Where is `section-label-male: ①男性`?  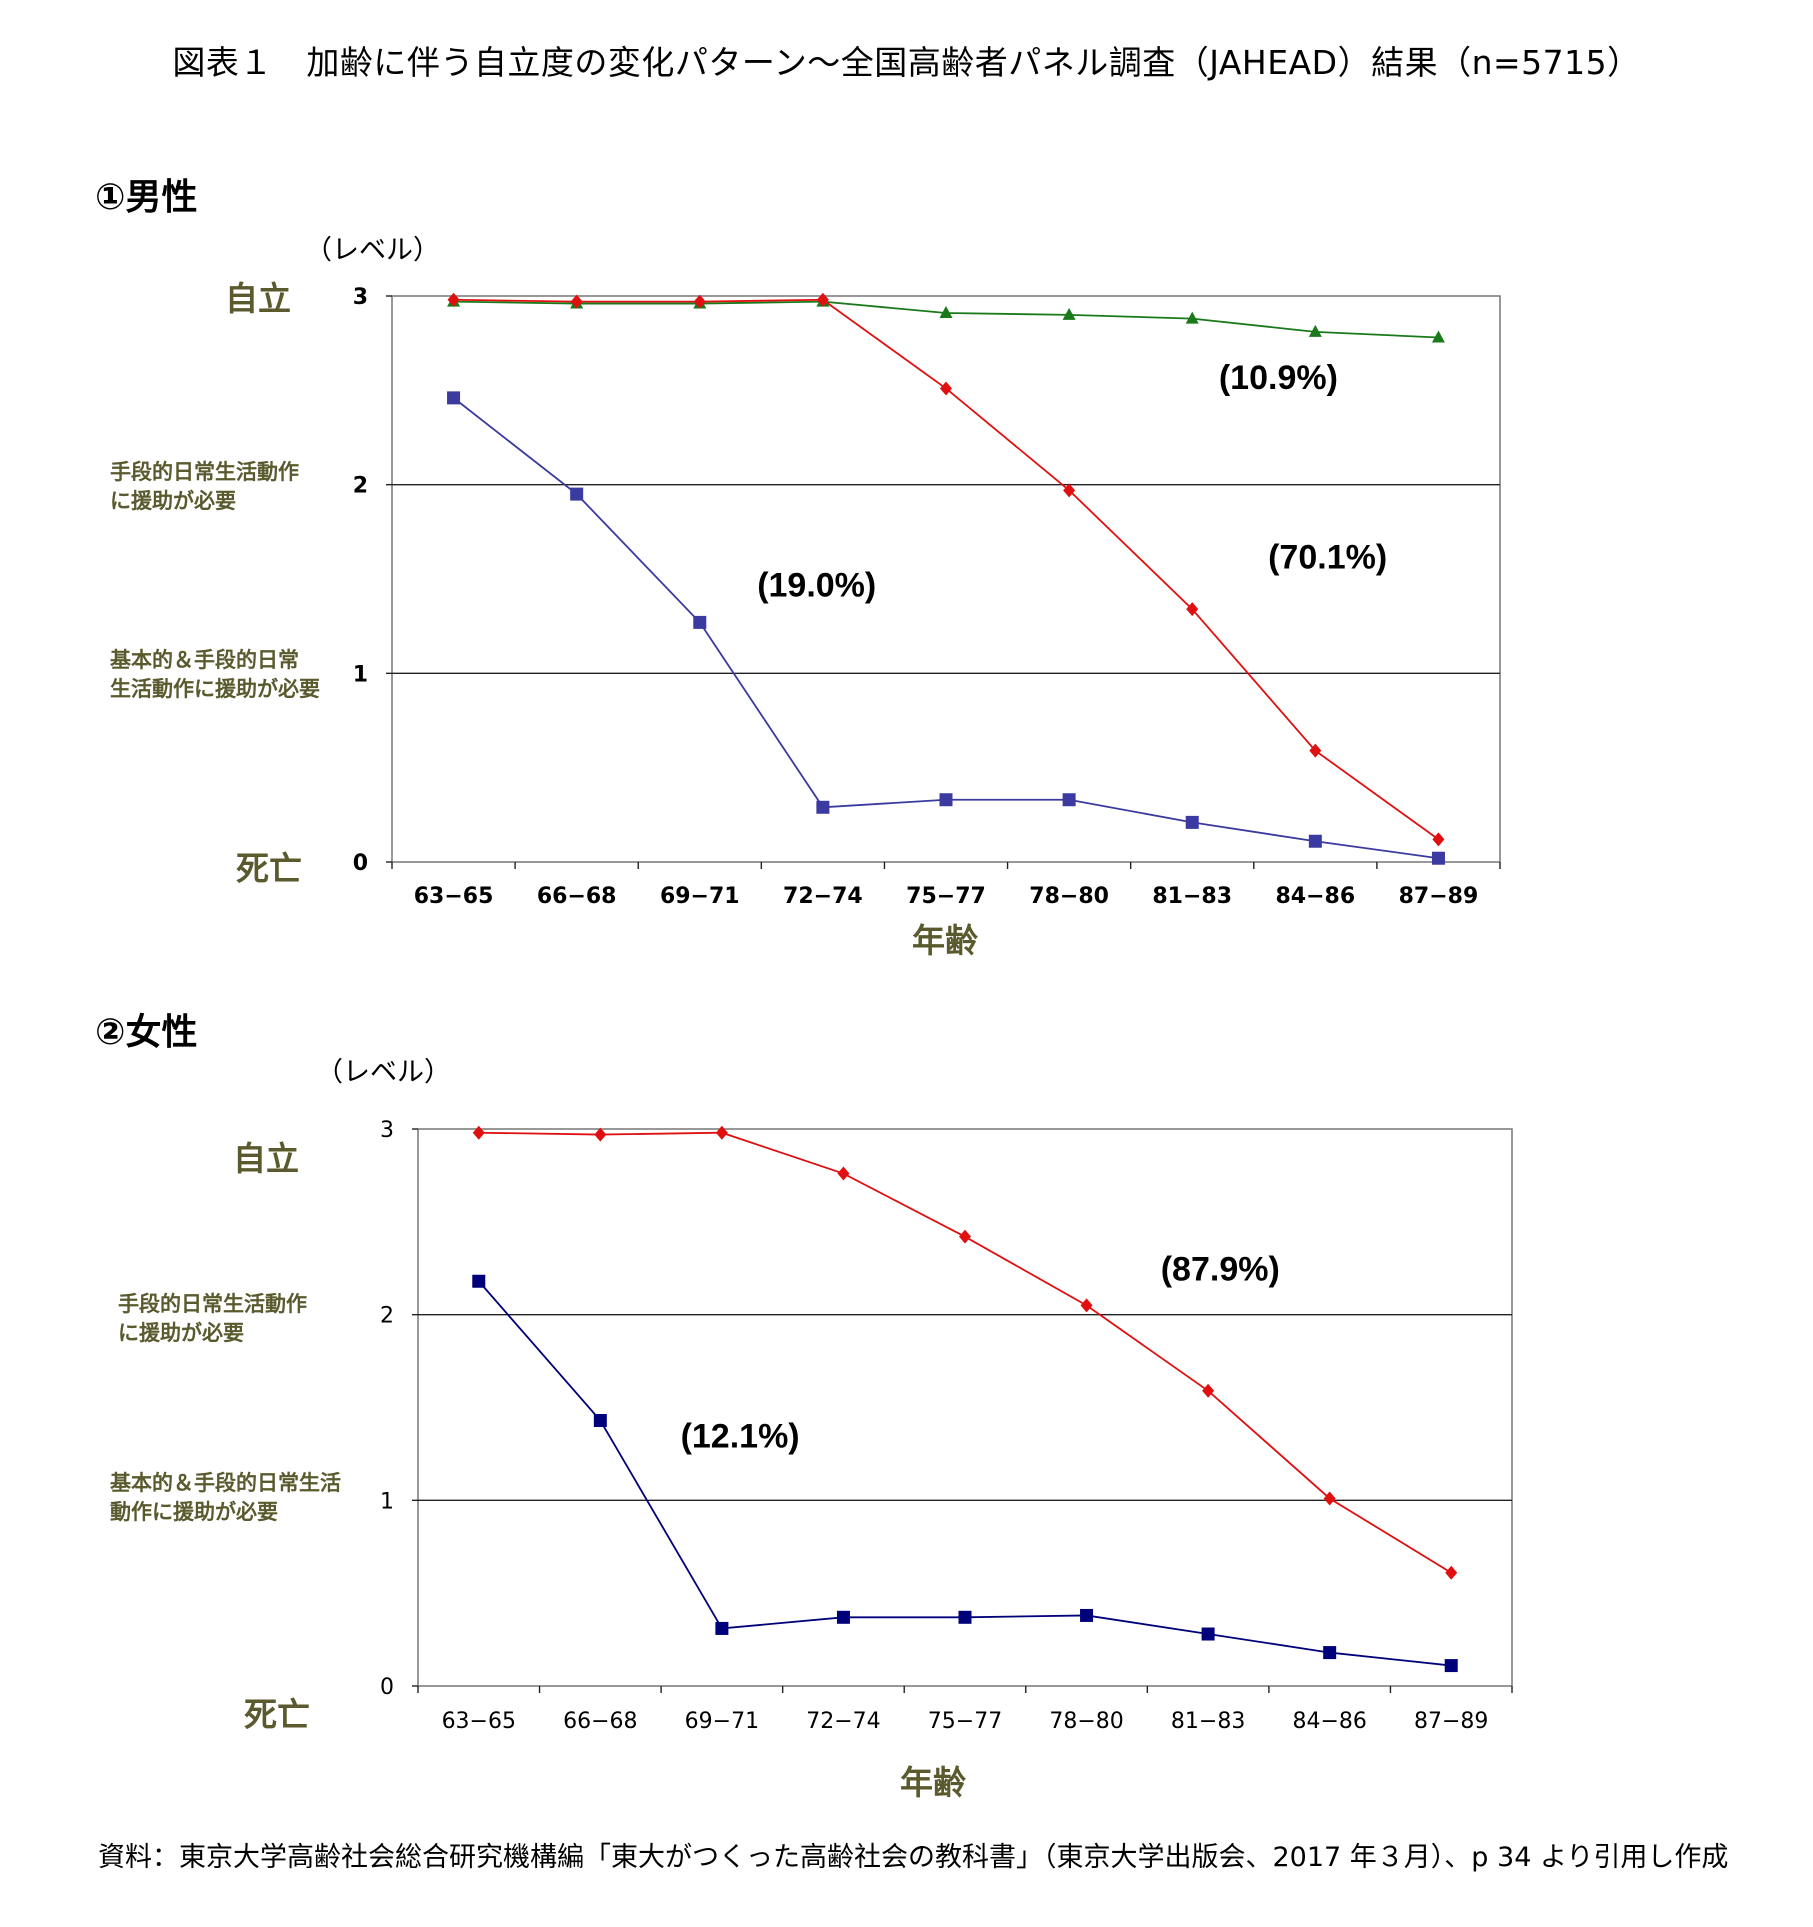
section-label-male: ①男性 is located at coordinates (146, 197).